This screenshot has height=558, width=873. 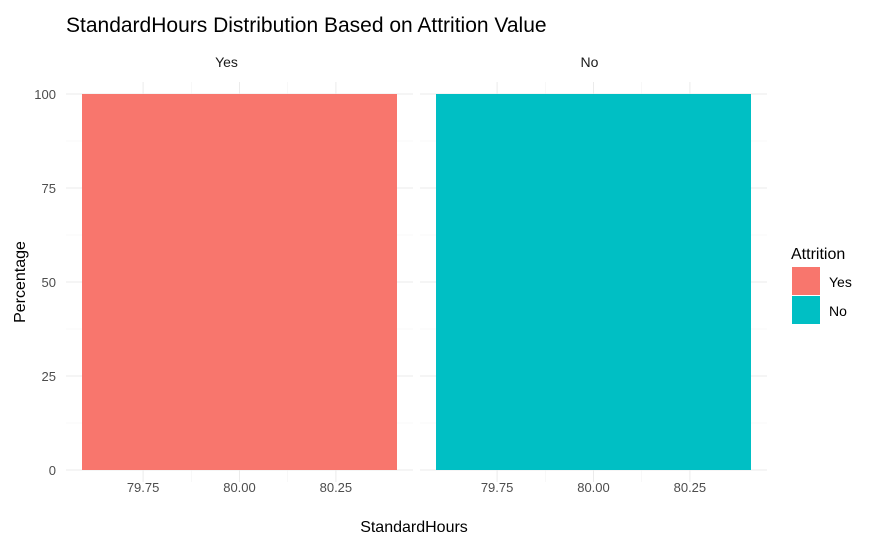 What do you see at coordinates (49, 376) in the screenshot?
I see `y-tick-label: 25` at bounding box center [49, 376].